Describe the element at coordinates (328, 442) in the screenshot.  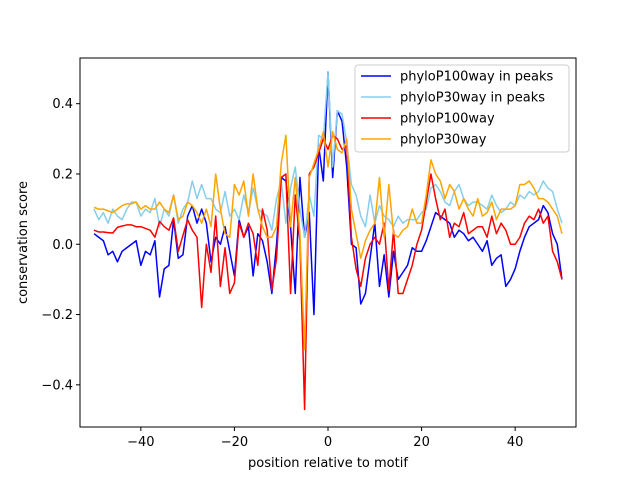
I see `x-tick-label: 0` at that location.